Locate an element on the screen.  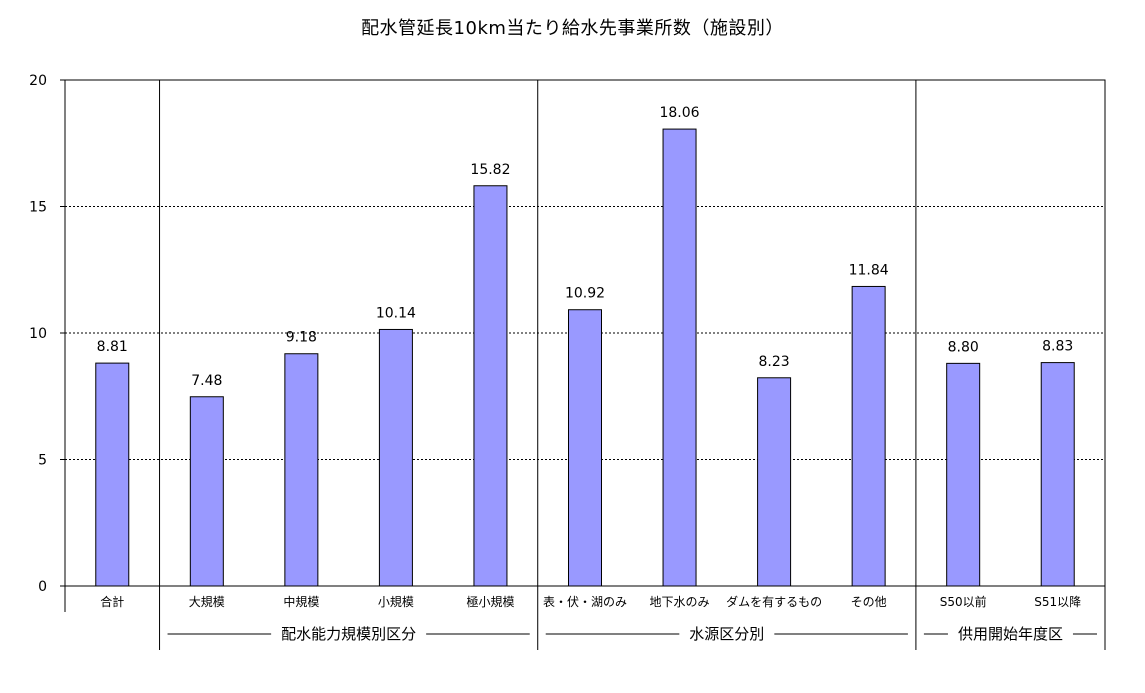
data-label: 8.23 is located at coordinates (774, 362).